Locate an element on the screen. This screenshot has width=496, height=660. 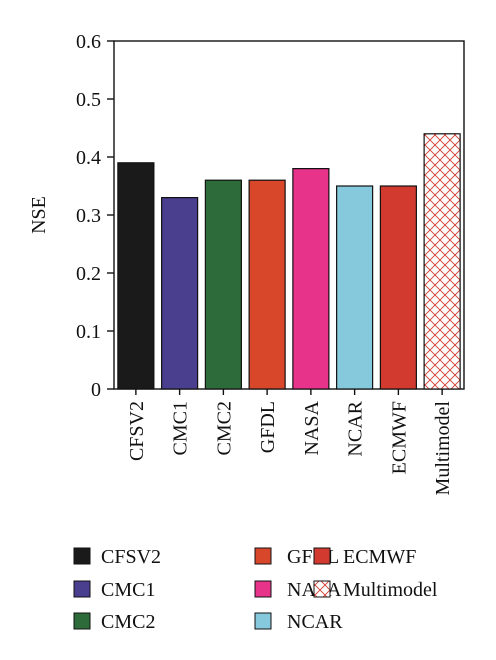
legend-swatch-cfsv2 is located at coordinates (82, 556).